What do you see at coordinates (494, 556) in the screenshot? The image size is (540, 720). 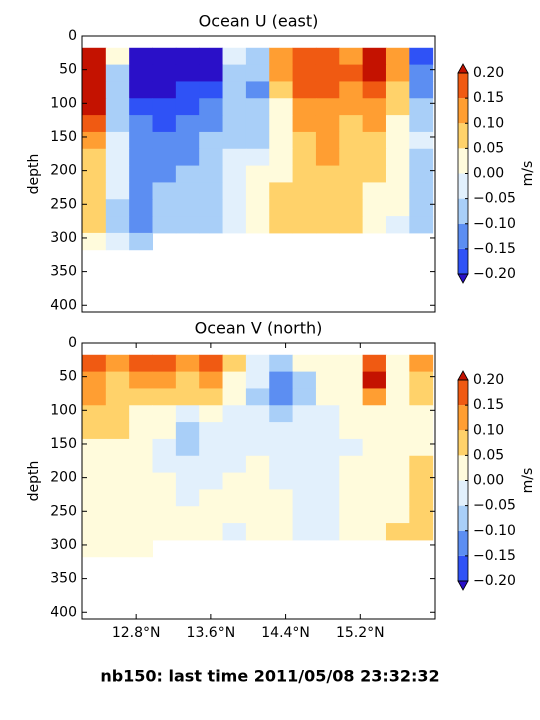 I see `colorbar-tick-label: −0.15` at bounding box center [494, 556].